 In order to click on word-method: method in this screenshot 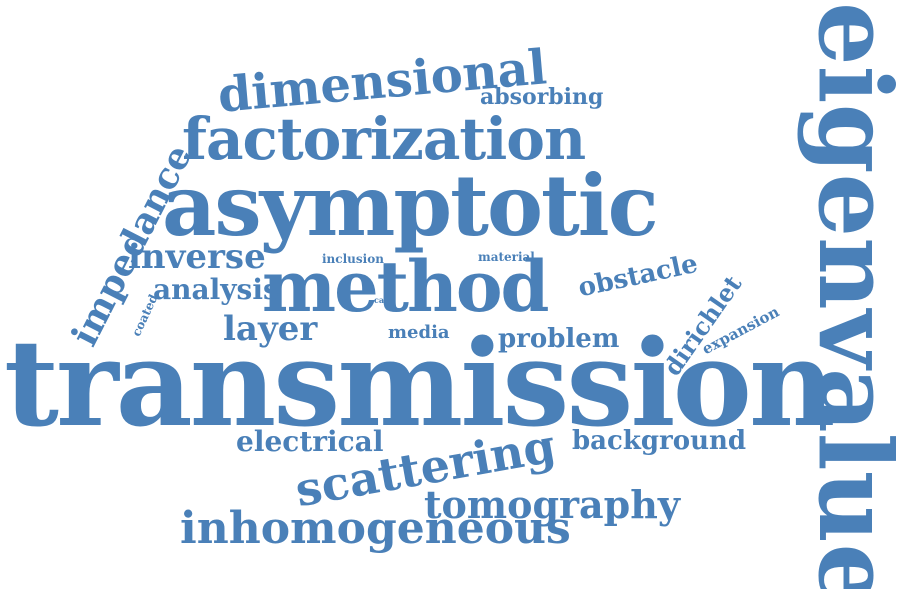, I will do `click(405, 286)`.